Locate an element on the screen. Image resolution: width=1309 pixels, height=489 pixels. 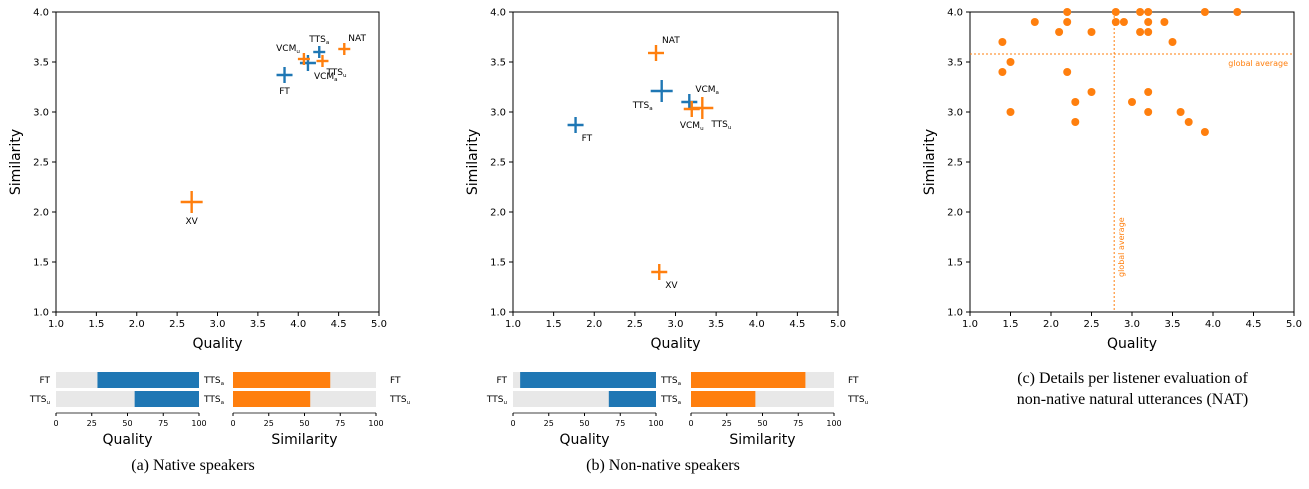
point-label: NAT is located at coordinates (357, 39).